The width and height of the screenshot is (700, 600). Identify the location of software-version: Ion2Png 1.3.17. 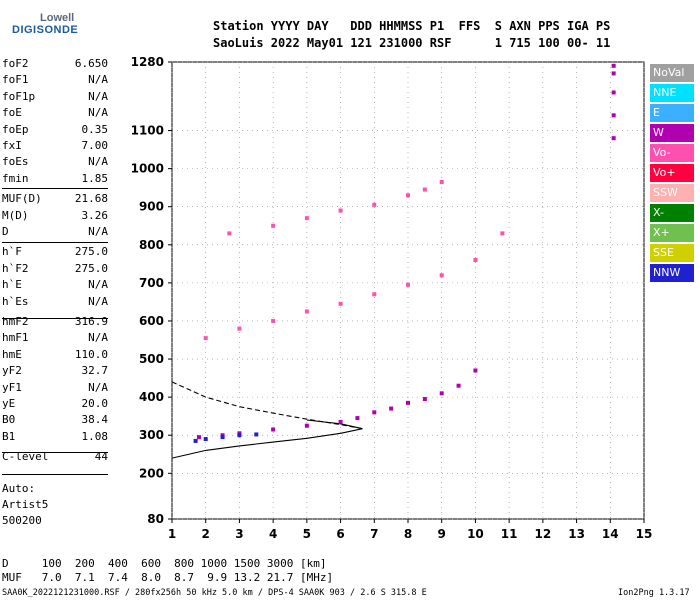
(654, 593).